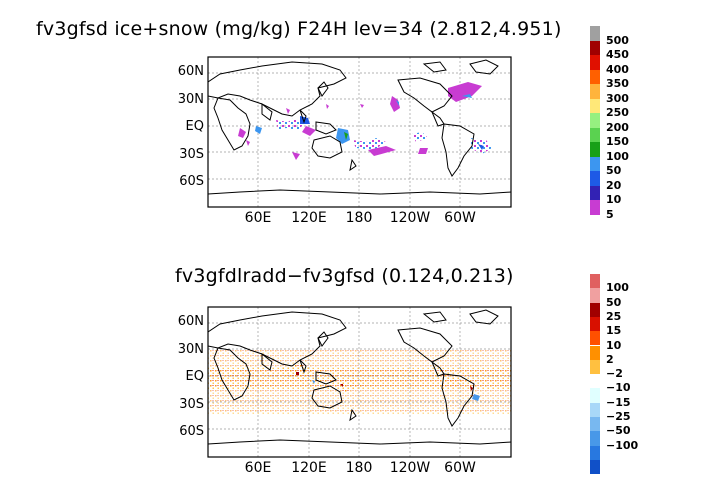 This screenshot has height=500, width=720. I want to click on panel-2-title: fv3gfdlradd−fv3gfsd (0.124,0.213), so click(344, 276).